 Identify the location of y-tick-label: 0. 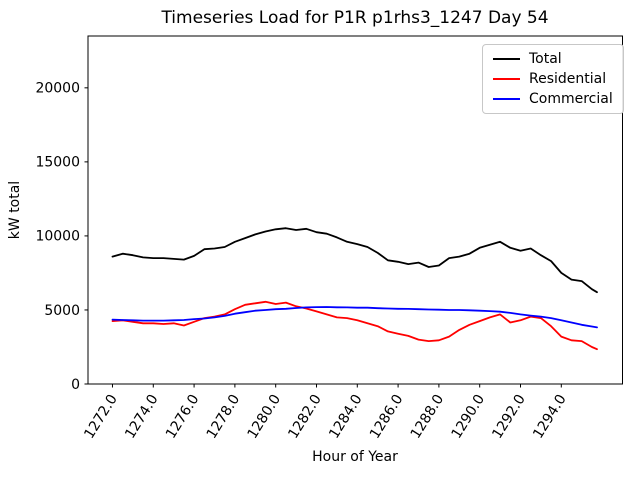
(75, 385).